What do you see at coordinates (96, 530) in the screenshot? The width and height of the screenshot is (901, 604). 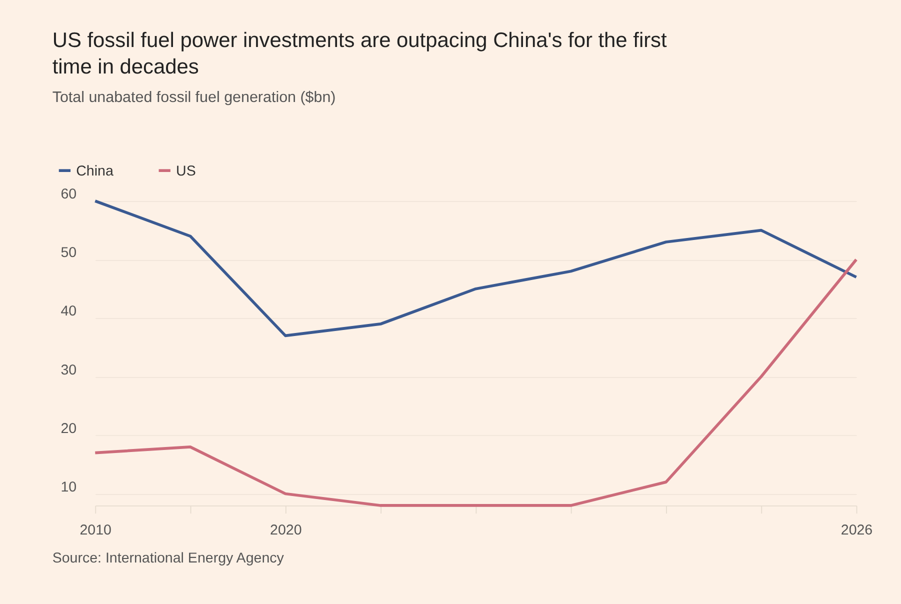 I see `x-tick-label: 2010` at bounding box center [96, 530].